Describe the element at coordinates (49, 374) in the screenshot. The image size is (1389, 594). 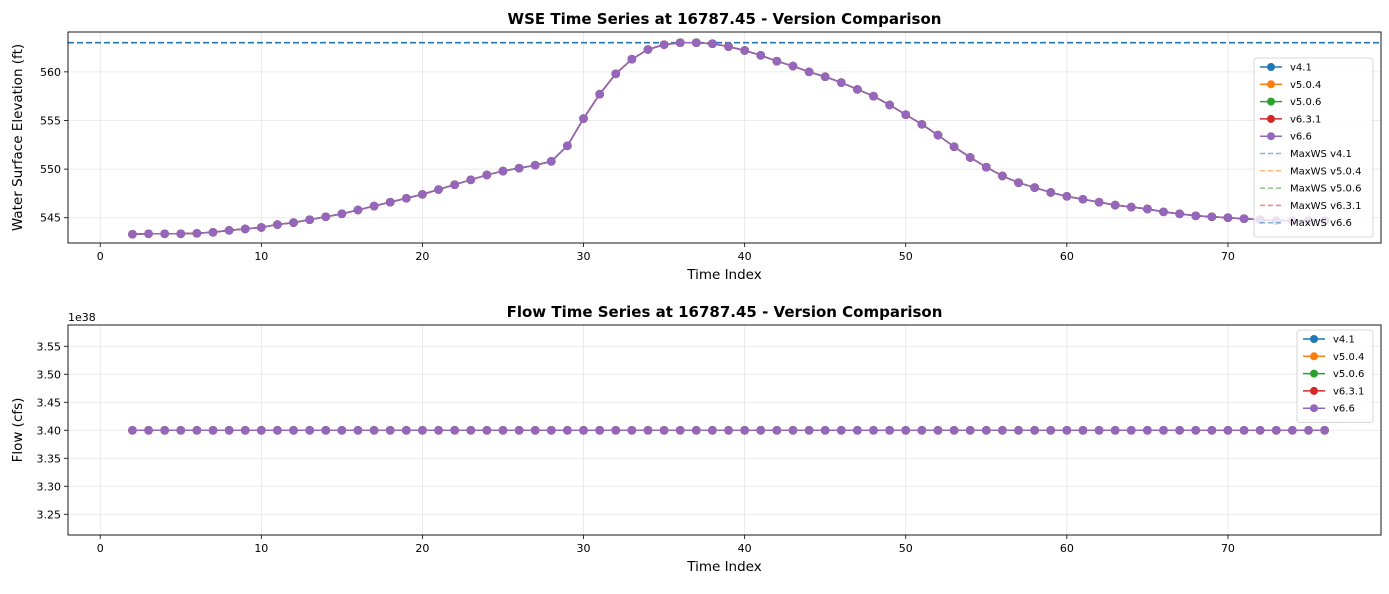
I see `y-tick-label: 3.50` at that location.